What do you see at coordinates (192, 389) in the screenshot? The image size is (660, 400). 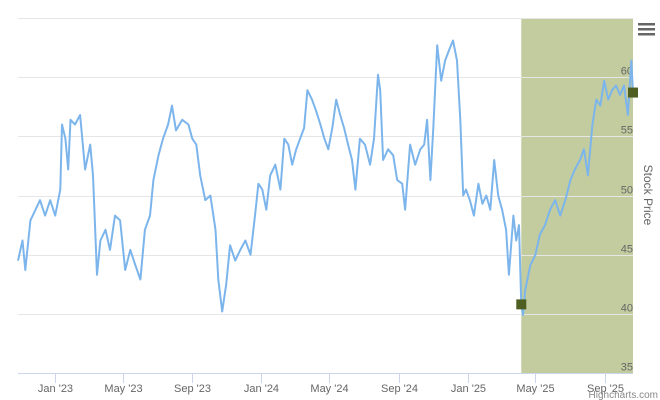 I see `x-tick-label: Sep '23` at bounding box center [192, 389].